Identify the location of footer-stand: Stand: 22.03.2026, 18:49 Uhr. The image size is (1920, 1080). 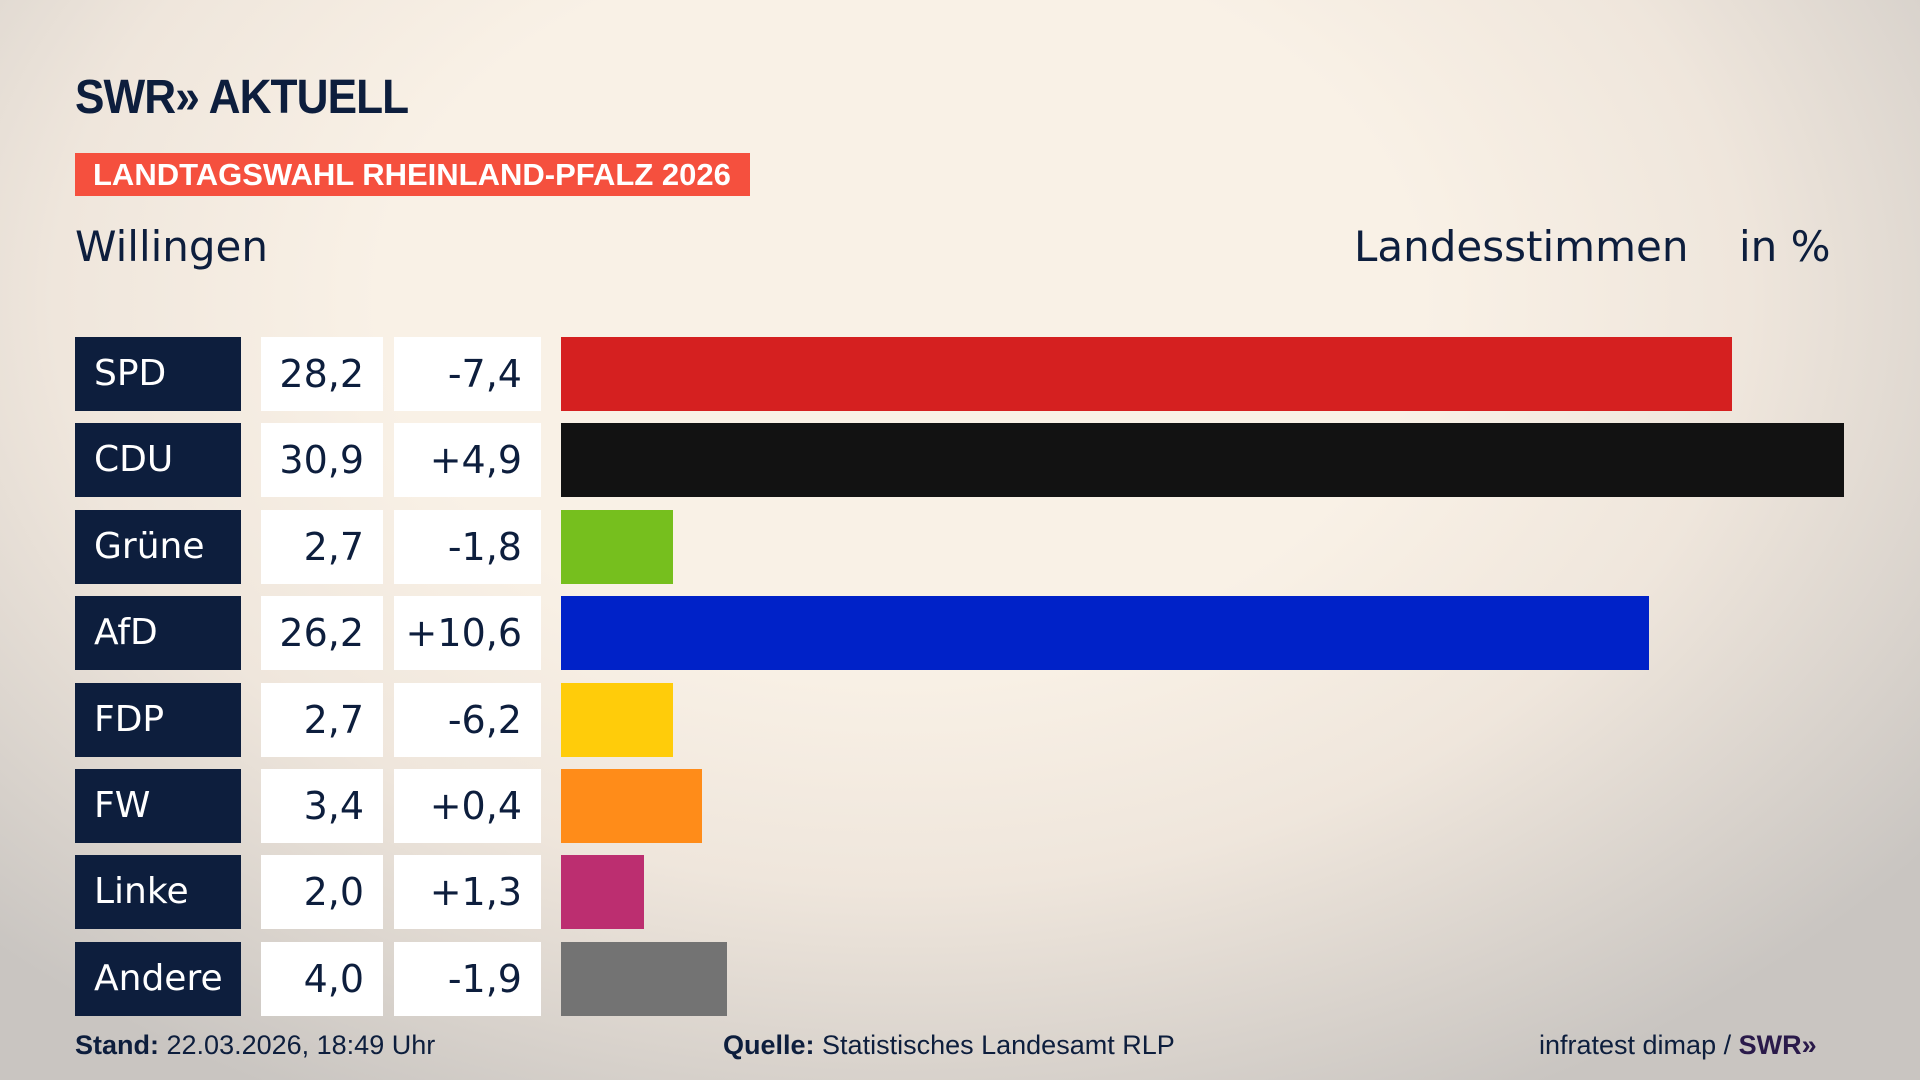
(255, 1045).